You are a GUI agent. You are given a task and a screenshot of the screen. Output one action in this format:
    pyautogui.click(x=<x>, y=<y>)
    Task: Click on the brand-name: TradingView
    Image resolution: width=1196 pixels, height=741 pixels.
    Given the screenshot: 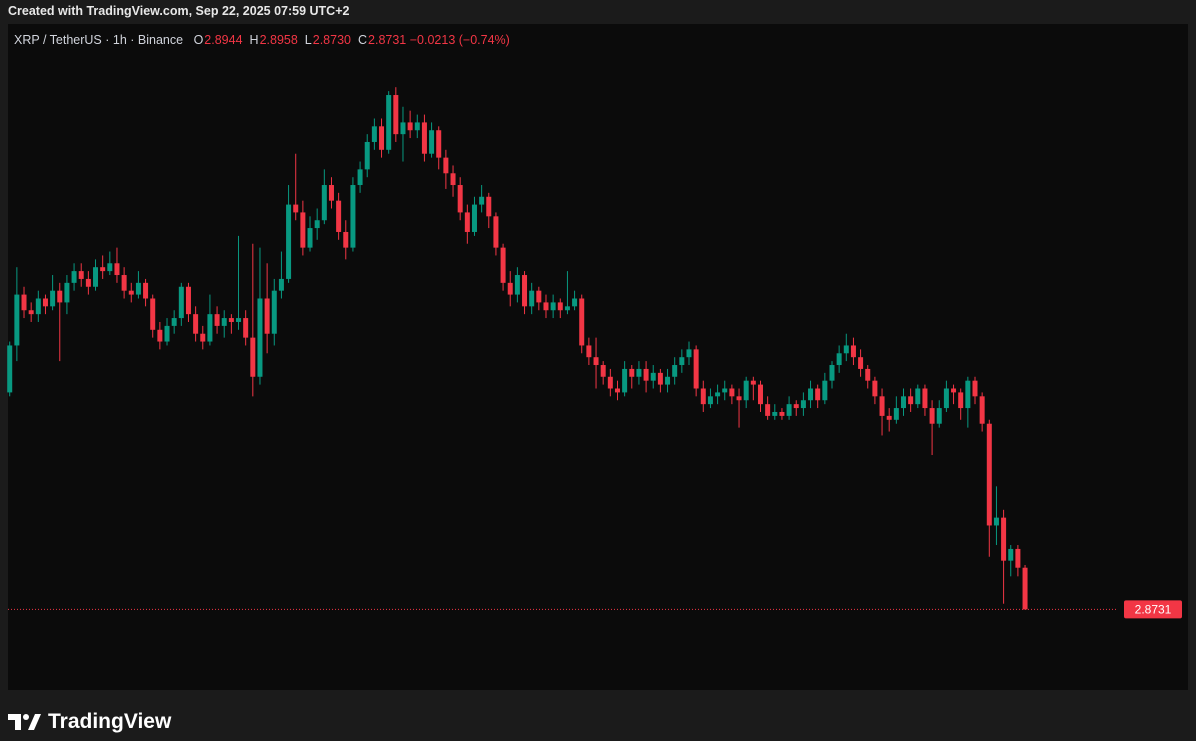 What is the action you would take?
    pyautogui.click(x=110, y=721)
    